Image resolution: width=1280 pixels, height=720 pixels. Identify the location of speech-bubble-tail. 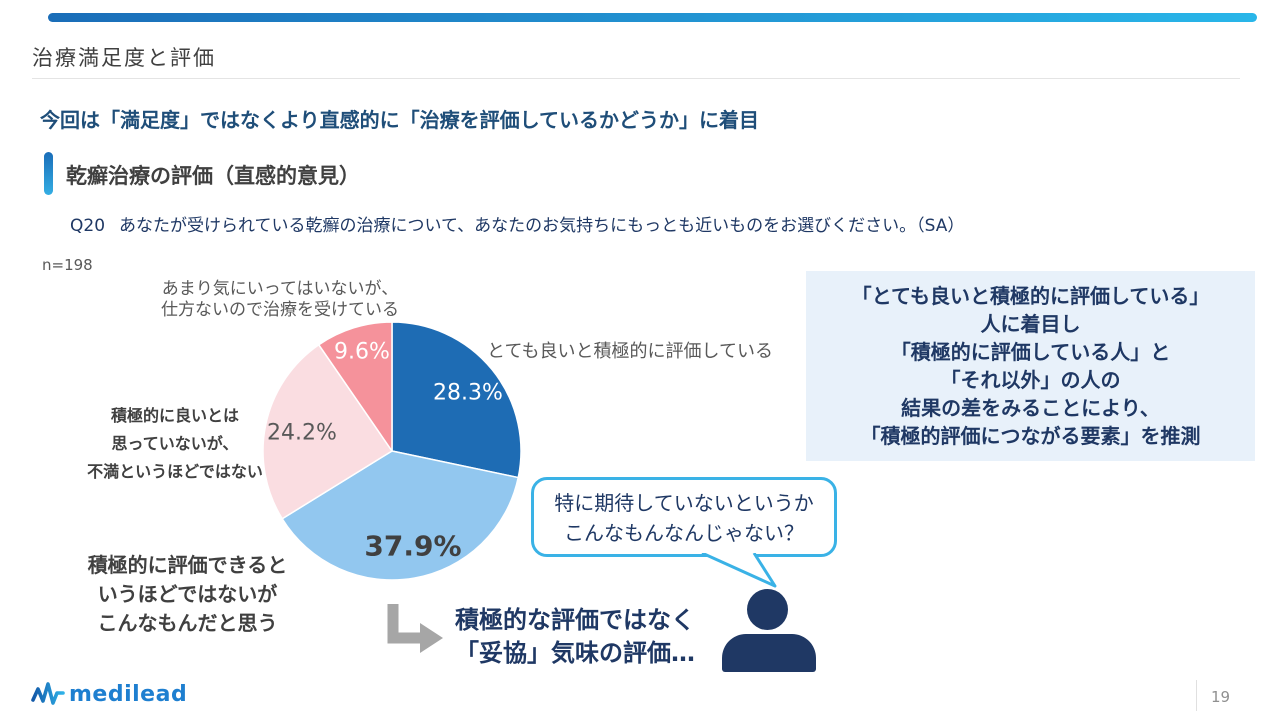
(739, 570).